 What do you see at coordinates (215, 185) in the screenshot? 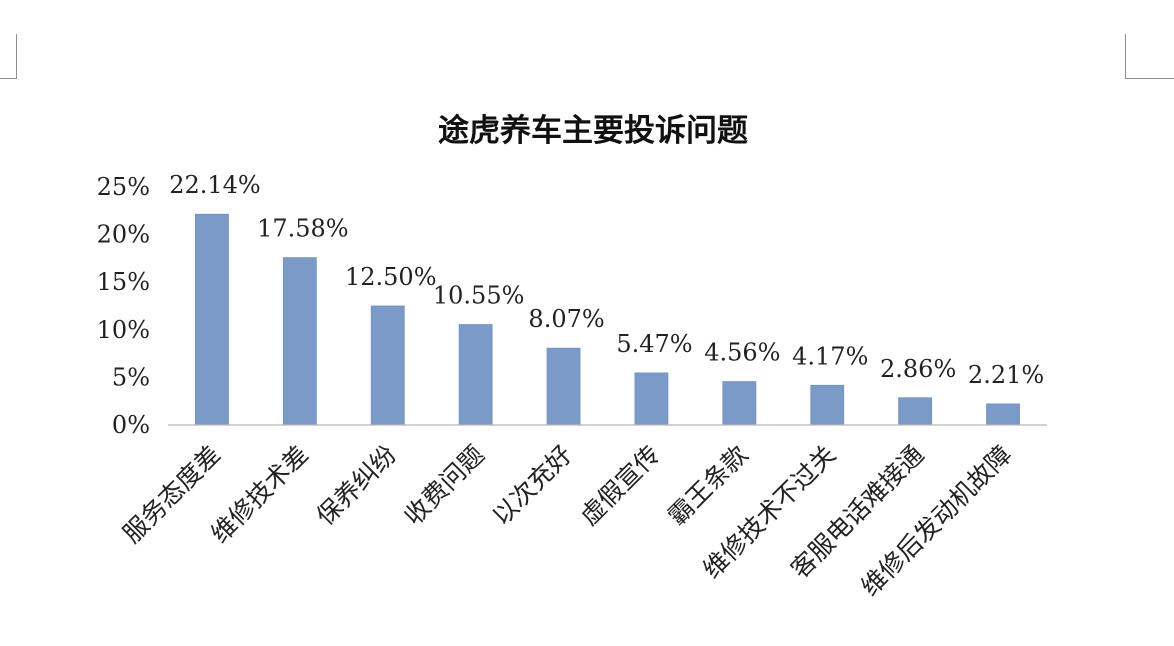
I see `data-label: 22.14%` at bounding box center [215, 185].